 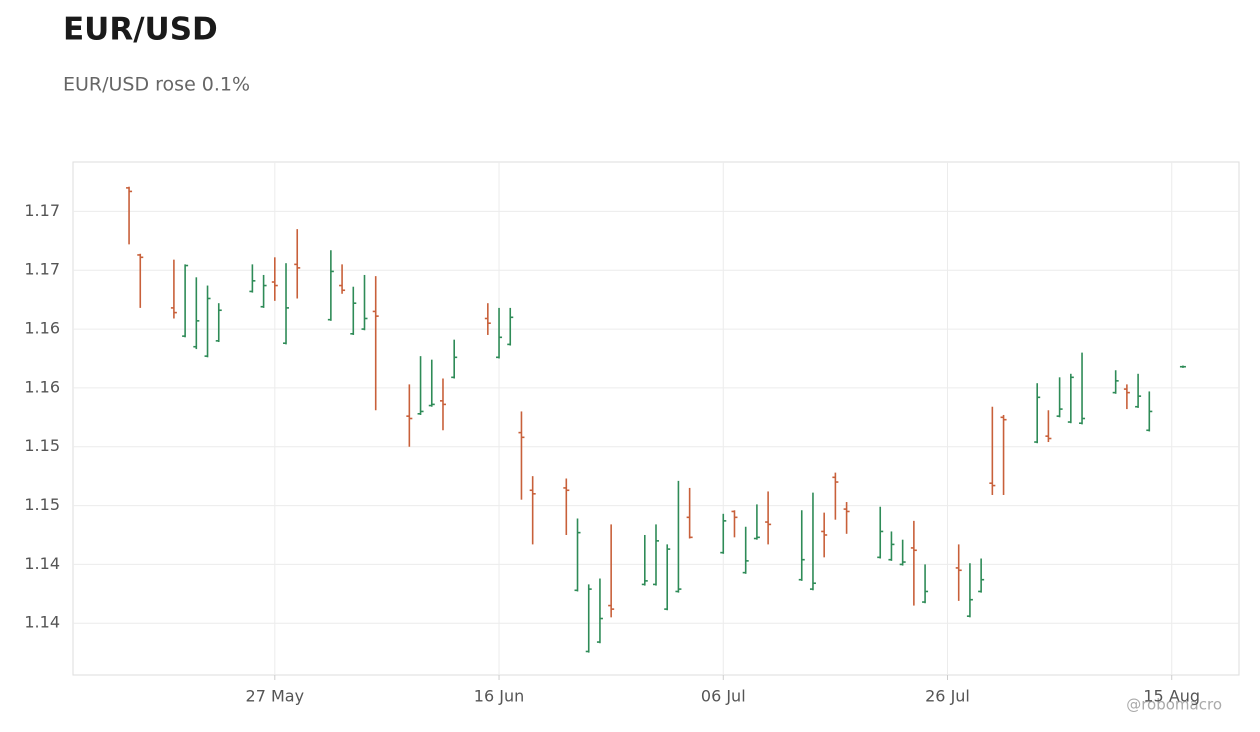 I want to click on x-tick-label: 15 Aug, so click(x=1171, y=696).